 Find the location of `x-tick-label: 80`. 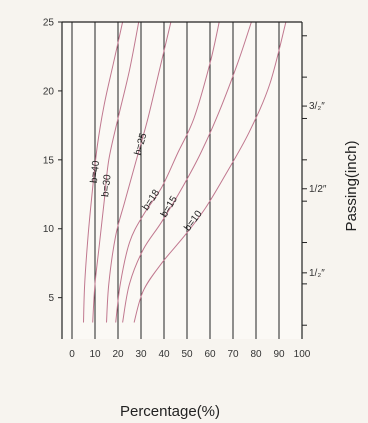

x-tick-label: 80 is located at coordinates (256, 354).